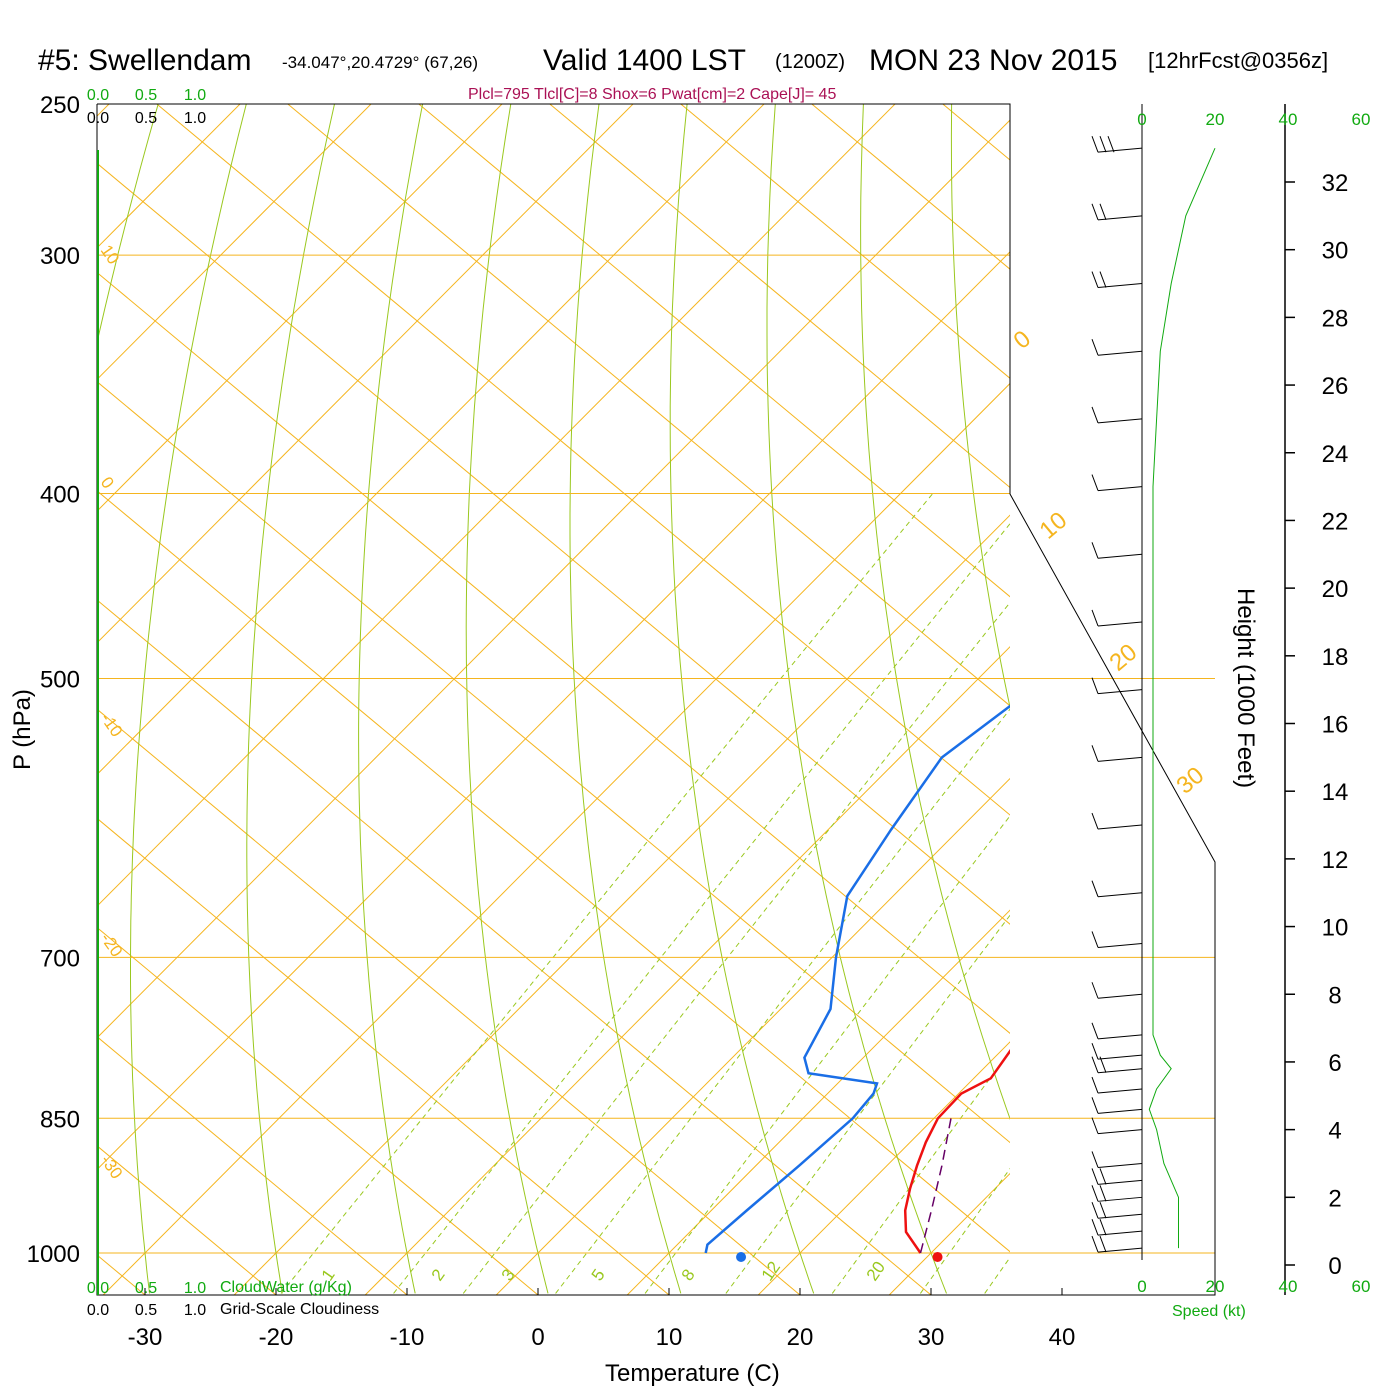 Image resolution: width=1400 pixels, height=1400 pixels. Describe the element at coordinates (299, 1309) in the screenshot. I see `cloudiness-label: Grid-Scale Cloudiness` at that location.